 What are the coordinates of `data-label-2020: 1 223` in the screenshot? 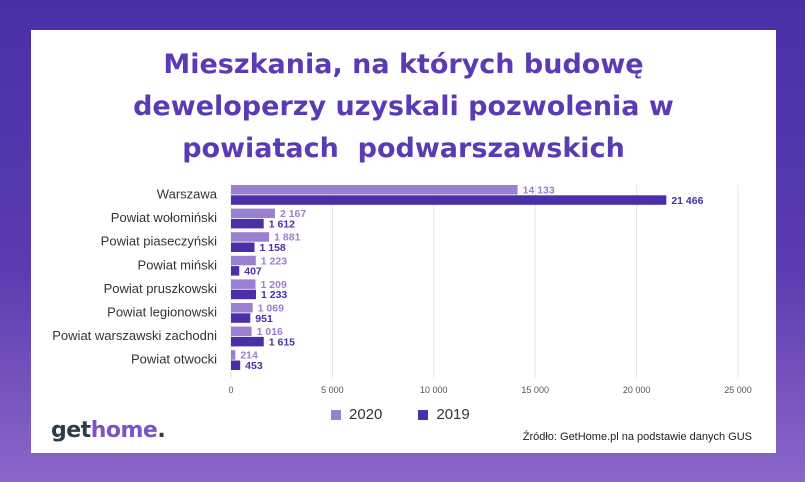 It's located at (274, 261).